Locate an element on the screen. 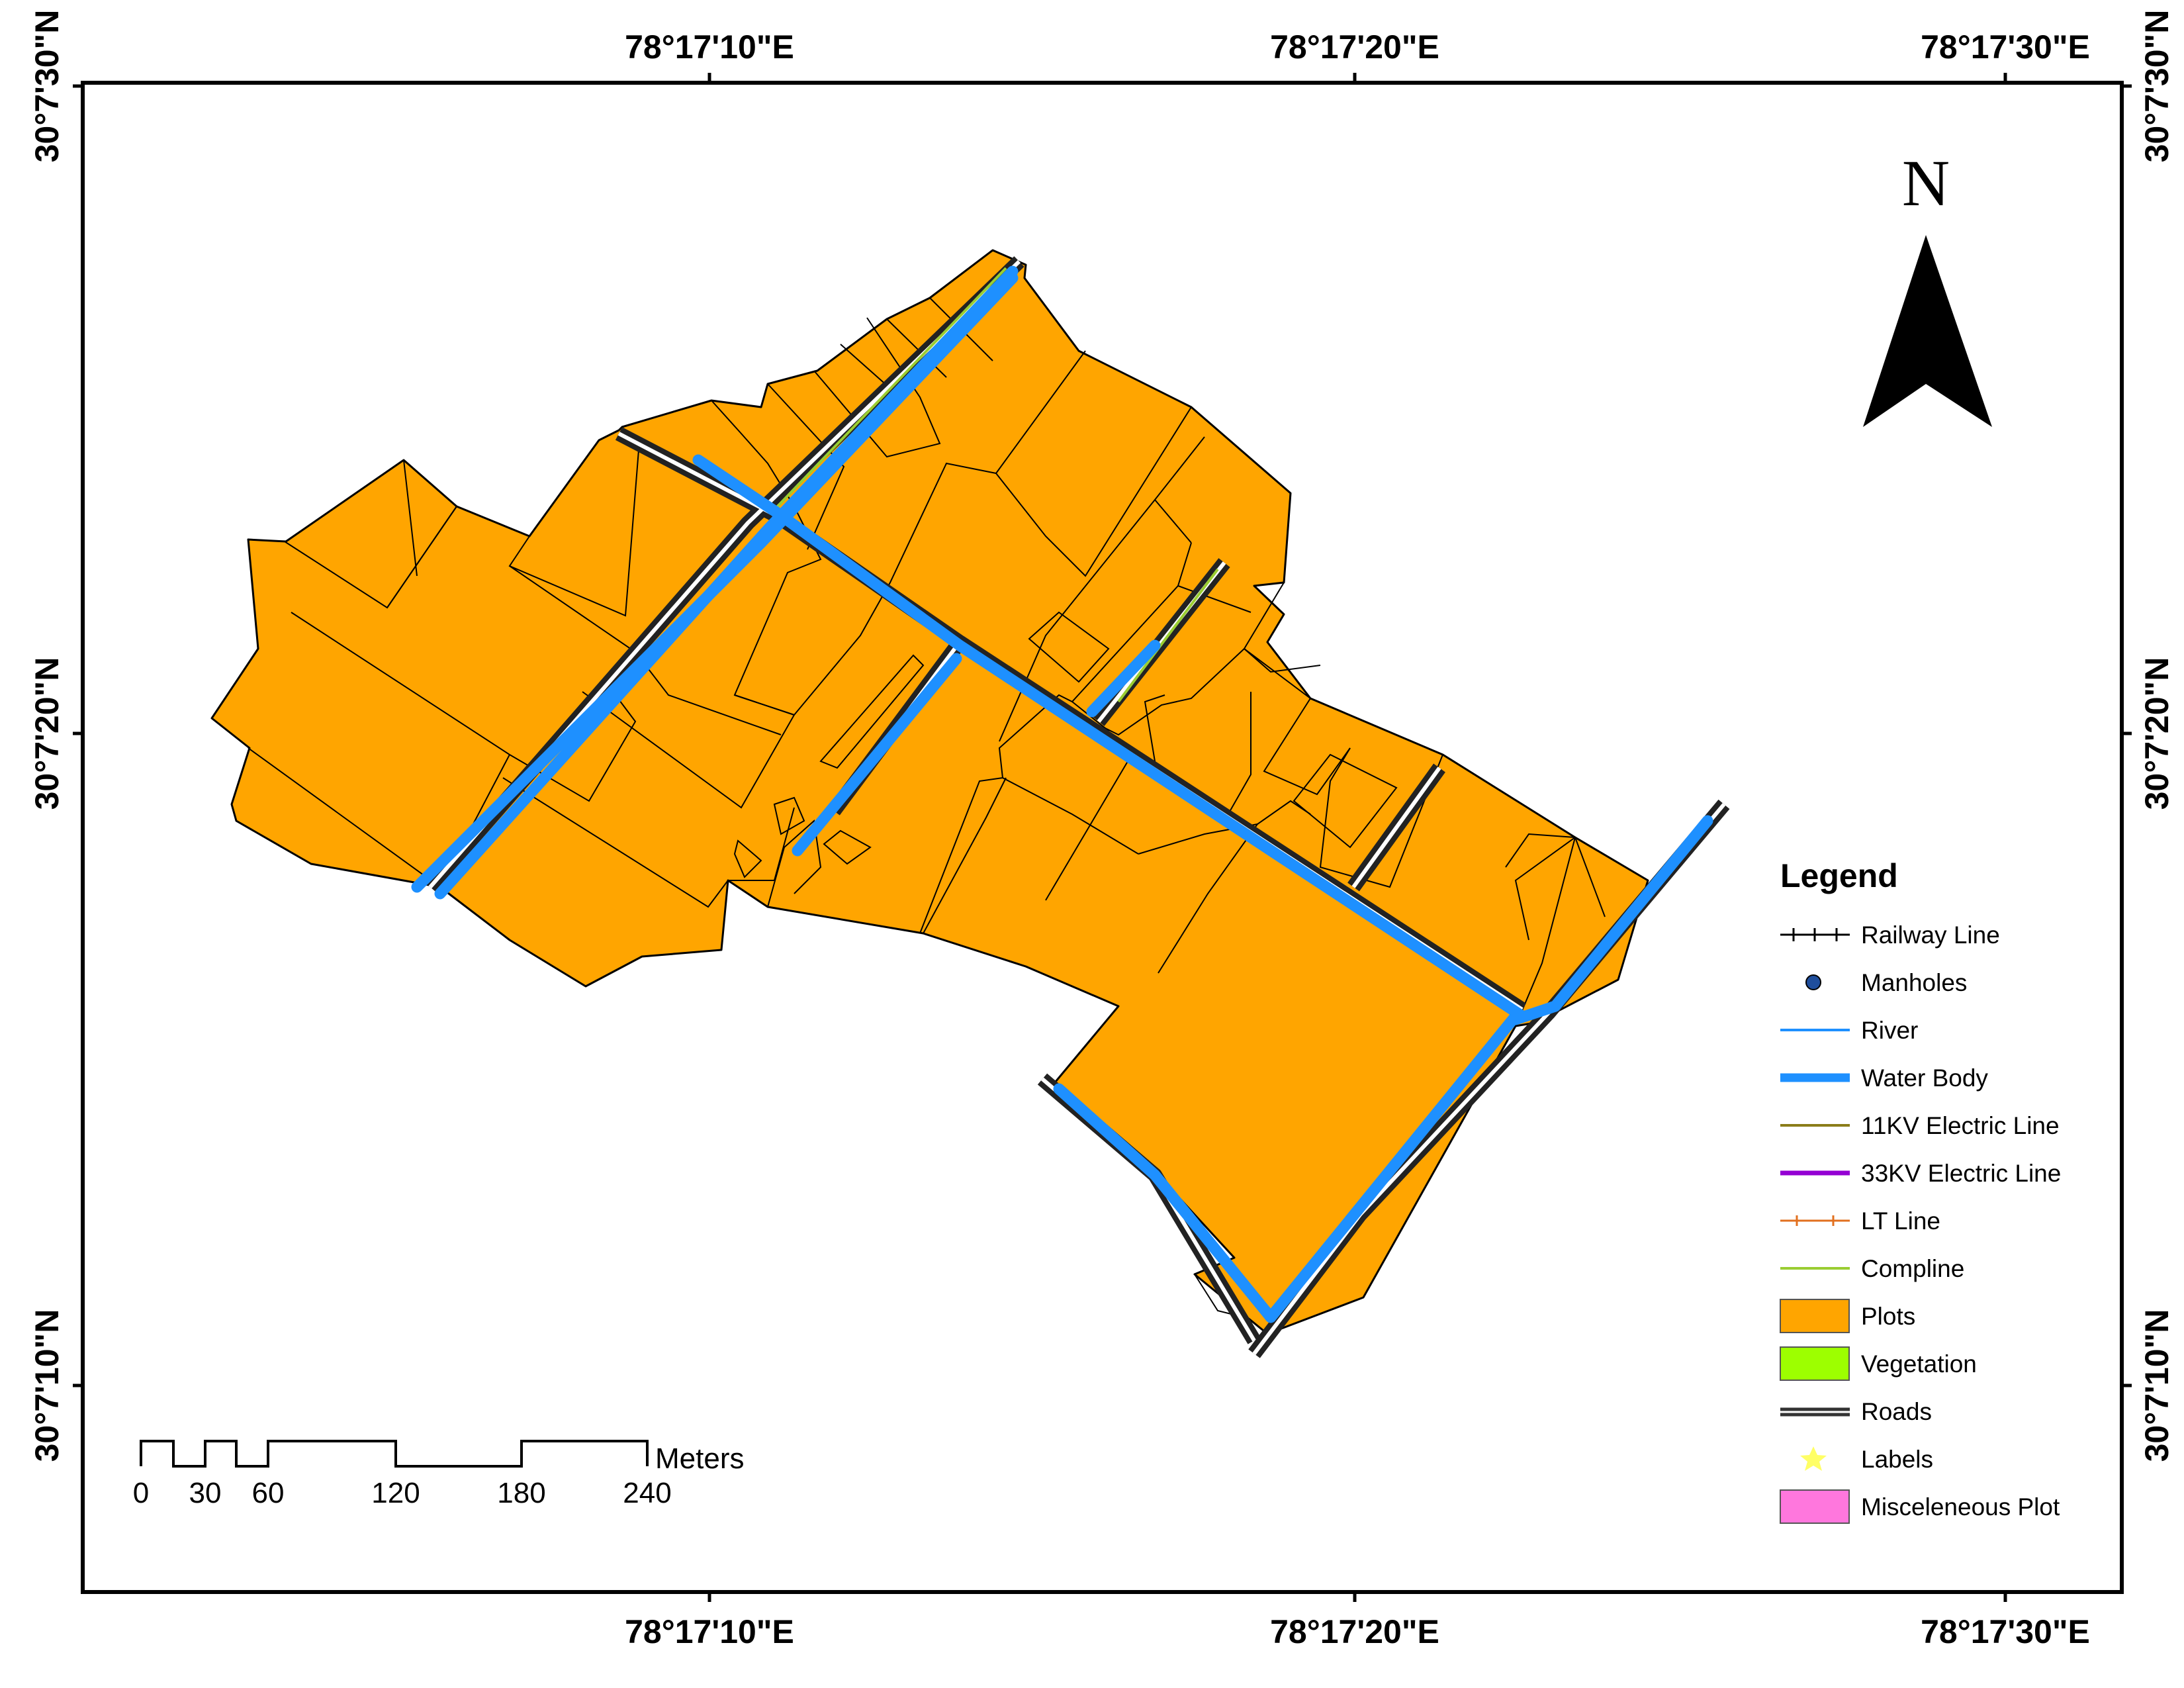  legend-item-water-body: Water Body is located at coordinates (1884, 1078).